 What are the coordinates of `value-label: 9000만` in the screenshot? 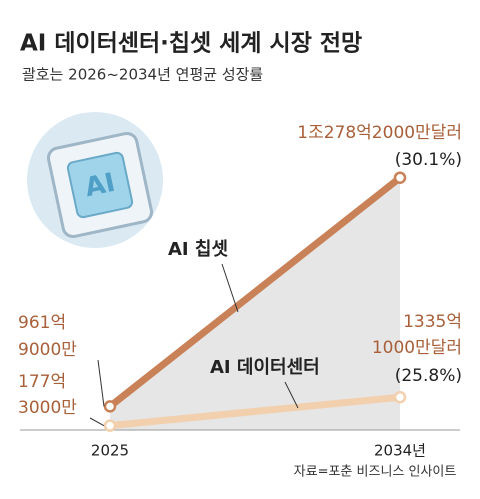 It's located at (47, 350).